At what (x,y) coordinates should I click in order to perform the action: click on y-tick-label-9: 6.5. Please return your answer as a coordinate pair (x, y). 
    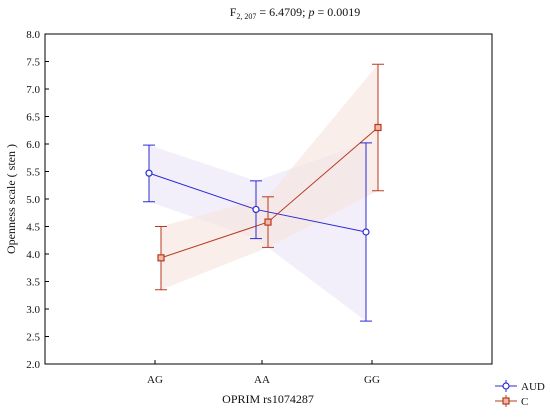
    Looking at the image, I should click on (33, 118).